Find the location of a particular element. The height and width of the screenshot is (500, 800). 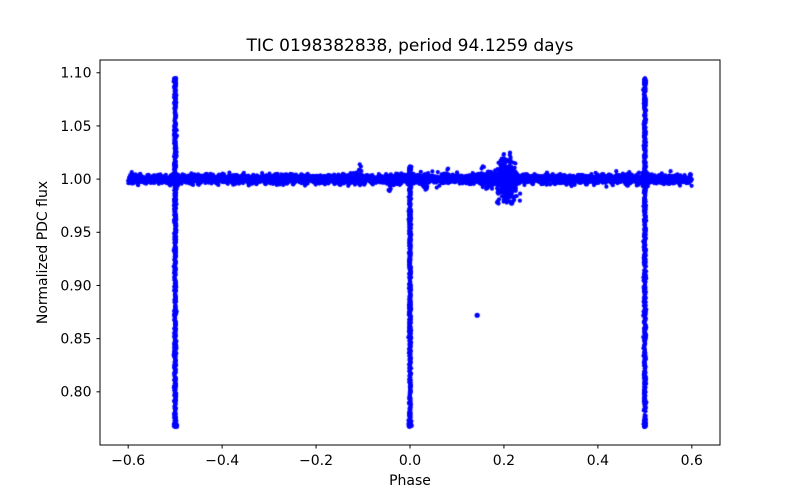

x-tick-label: −0.6 is located at coordinates (128, 461).